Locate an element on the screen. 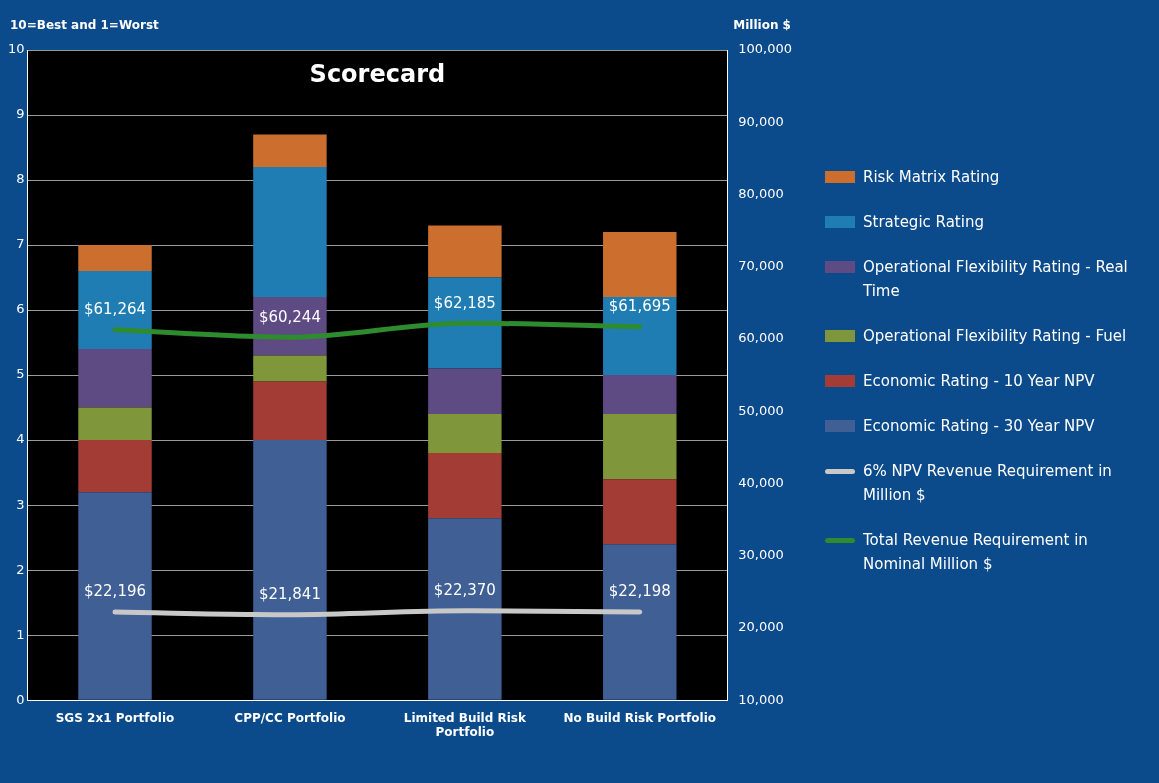 The image size is (1159, 783). y2-tick-label: 80,000 is located at coordinates (761, 193).